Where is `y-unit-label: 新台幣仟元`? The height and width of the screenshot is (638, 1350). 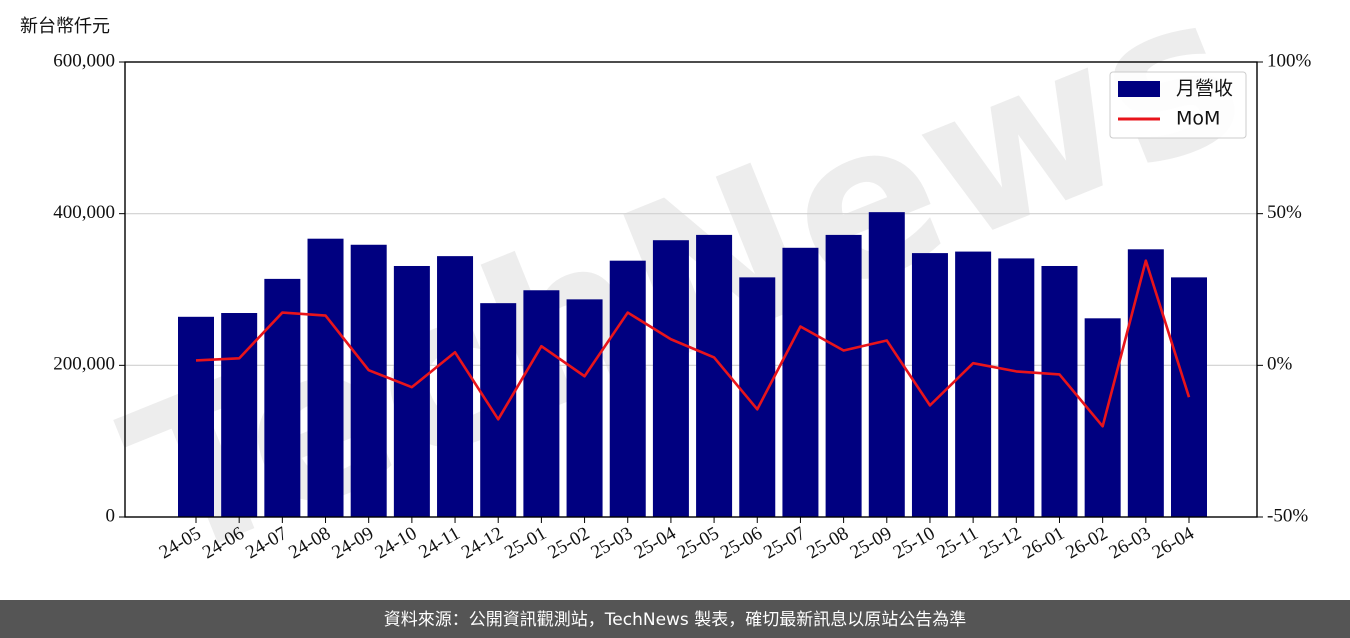
y-unit-label: 新台幣仟元 is located at coordinates (65, 26).